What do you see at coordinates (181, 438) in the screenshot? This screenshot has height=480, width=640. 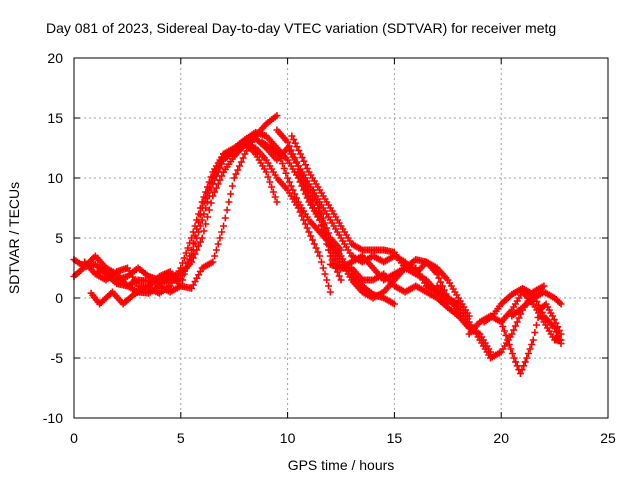 I see `x-tick-label: 5` at bounding box center [181, 438].